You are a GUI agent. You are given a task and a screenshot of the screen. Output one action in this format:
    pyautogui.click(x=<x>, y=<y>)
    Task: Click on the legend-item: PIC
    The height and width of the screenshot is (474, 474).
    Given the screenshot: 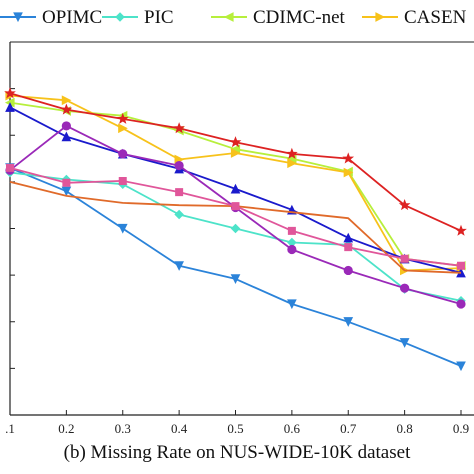 What is the action you would take?
    pyautogui.click(x=138, y=17)
    